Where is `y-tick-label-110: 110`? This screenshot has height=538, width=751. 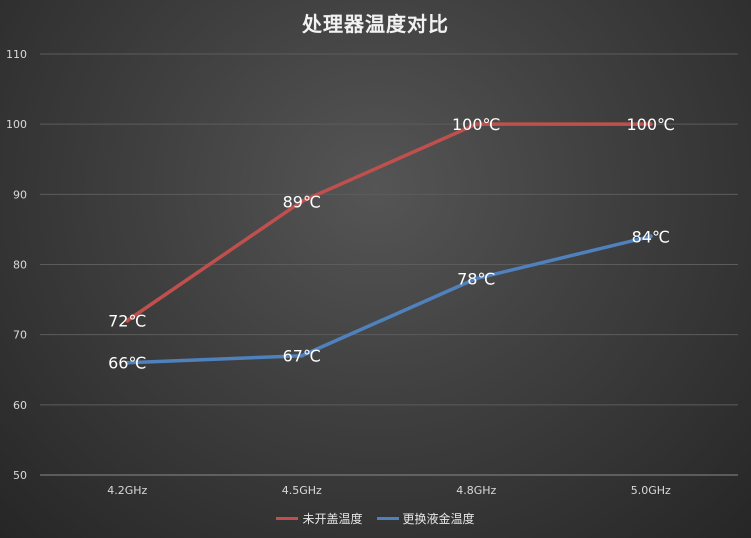 y-tick-label-110: 110 is located at coordinates (16, 54).